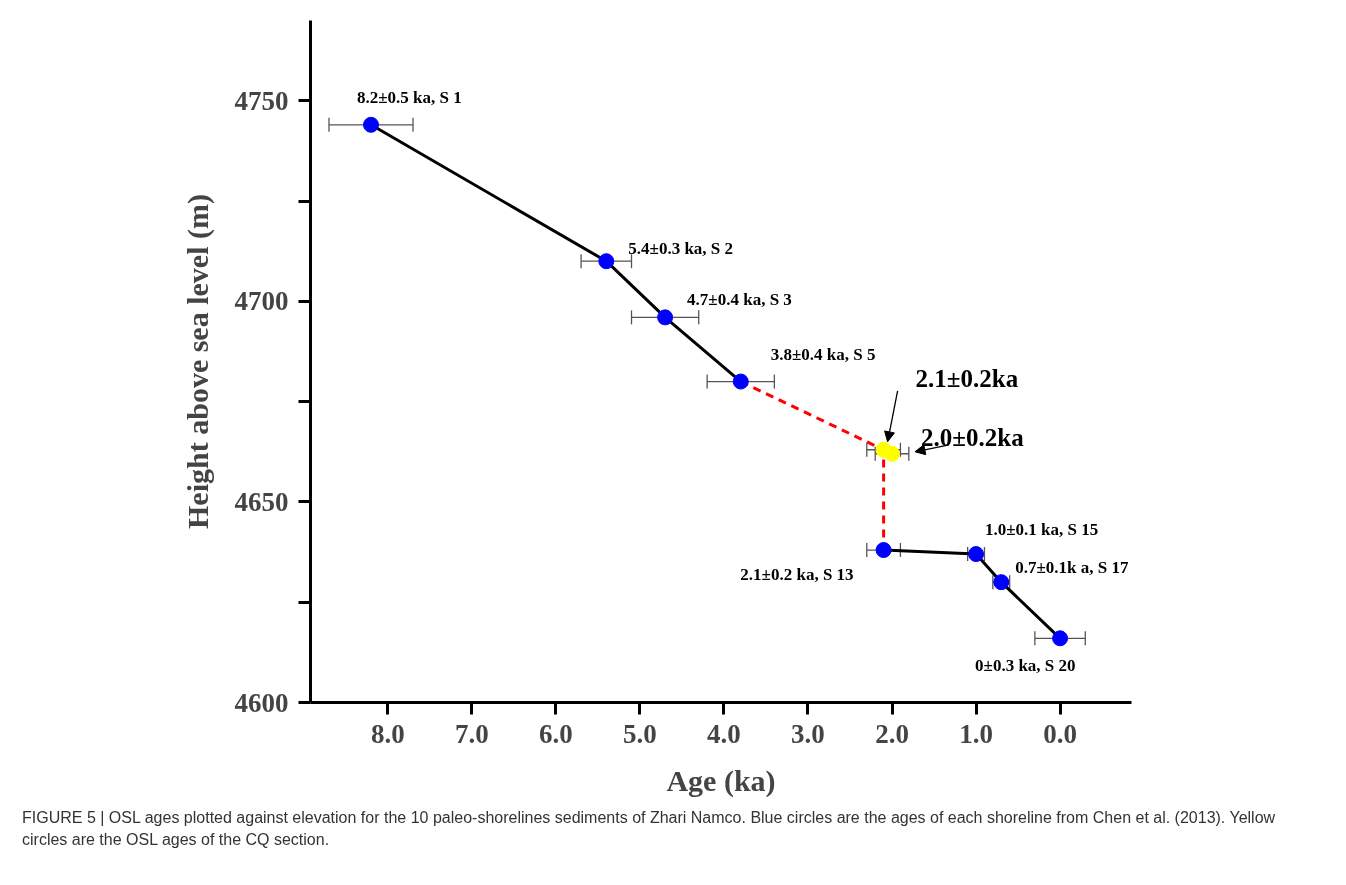 This screenshot has height=885, width=1346. What do you see at coordinates (556, 733) in the screenshot?
I see `x-tick-label: 6.0` at bounding box center [556, 733].